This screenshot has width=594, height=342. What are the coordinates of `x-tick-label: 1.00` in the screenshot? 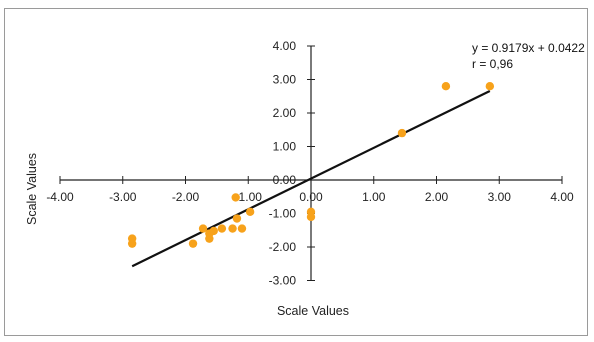 It's located at (374, 197).